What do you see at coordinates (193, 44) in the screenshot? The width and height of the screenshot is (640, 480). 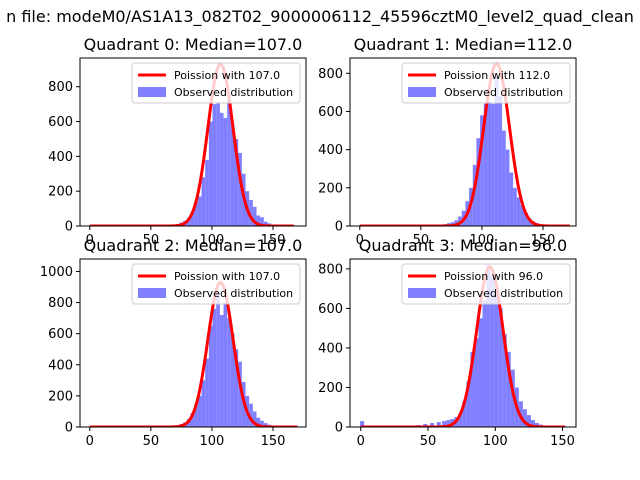 I see `panel-title: Quadrant 0: Median=107.0` at bounding box center [193, 44].